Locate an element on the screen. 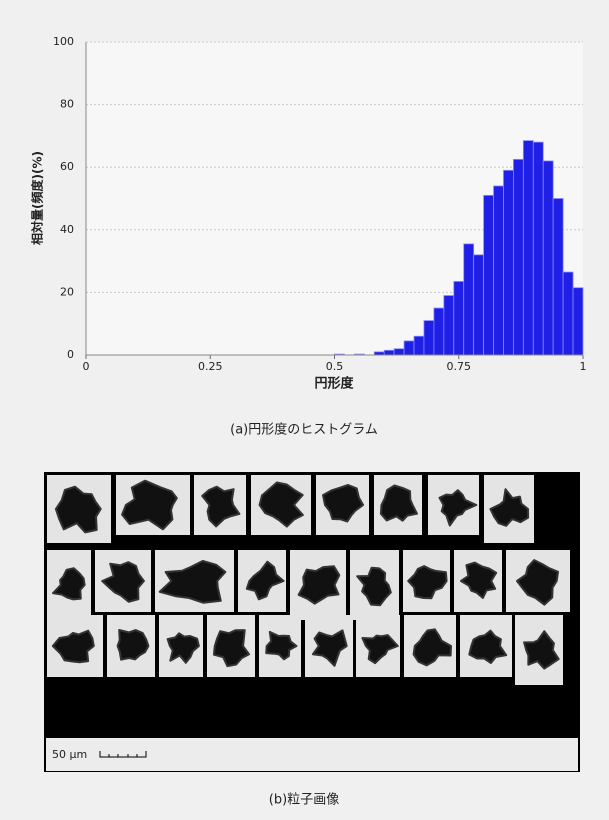 The image size is (609, 820). y-tick-label: 80 is located at coordinates (67, 104).